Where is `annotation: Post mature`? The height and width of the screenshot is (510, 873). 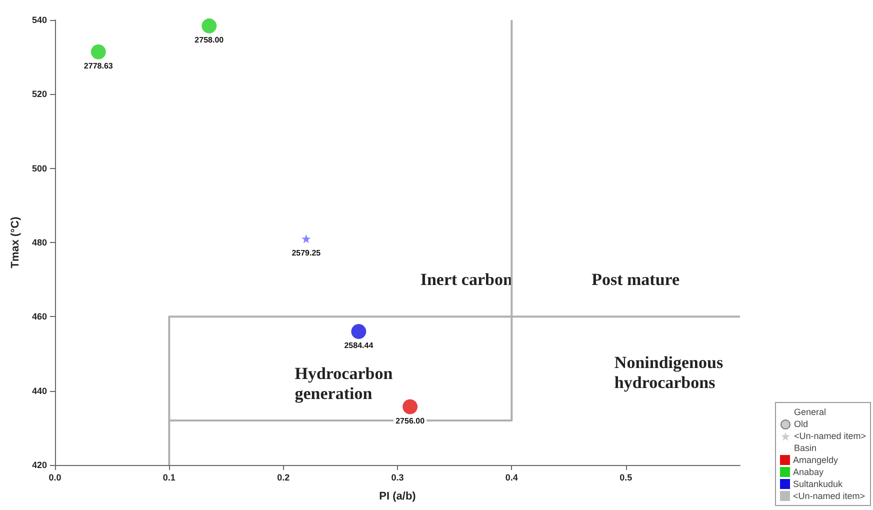
annotation: Post mature is located at coordinates (636, 280).